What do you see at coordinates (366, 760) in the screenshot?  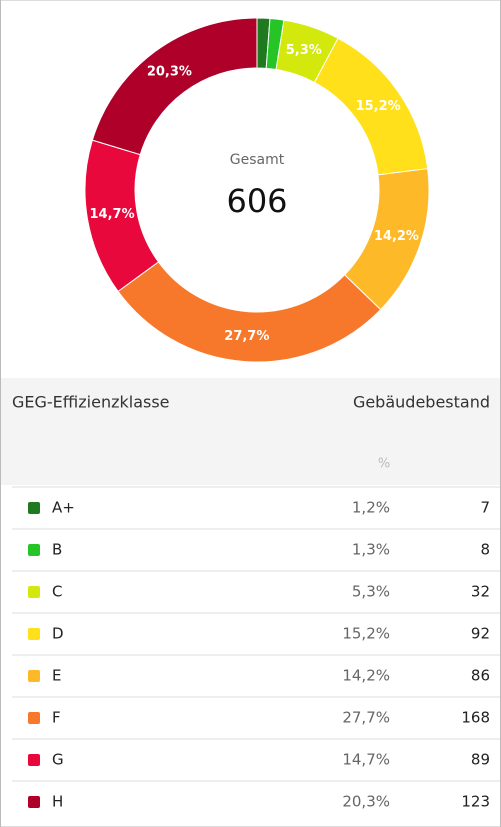 I see `percent-cell: 14,7%` at bounding box center [366, 760].